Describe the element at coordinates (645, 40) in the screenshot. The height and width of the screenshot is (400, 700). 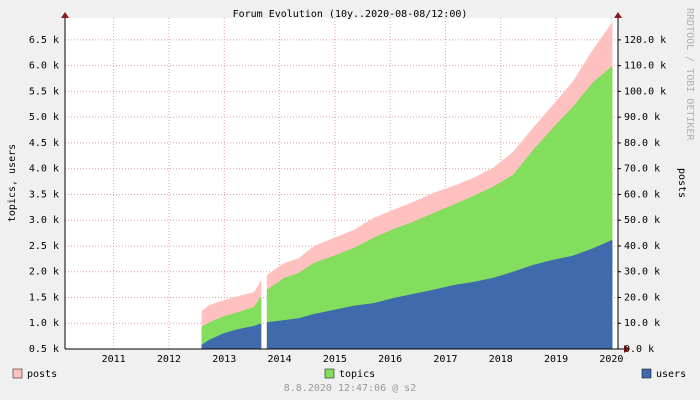
I see `y2-tick-label: 120.0 k` at that location.